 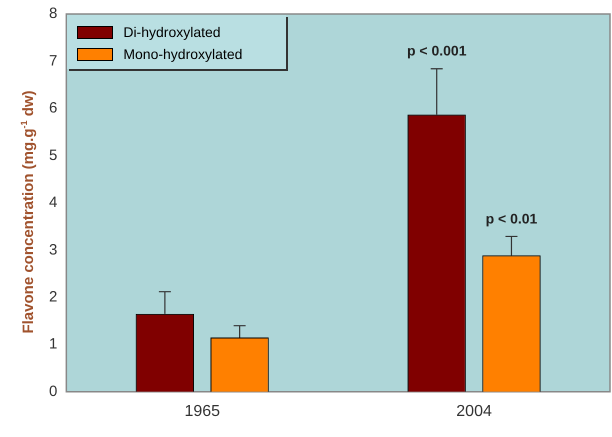 What do you see at coordinates (182, 54) in the screenshot?
I see `legend-label: Mono-hydroxylated` at bounding box center [182, 54].